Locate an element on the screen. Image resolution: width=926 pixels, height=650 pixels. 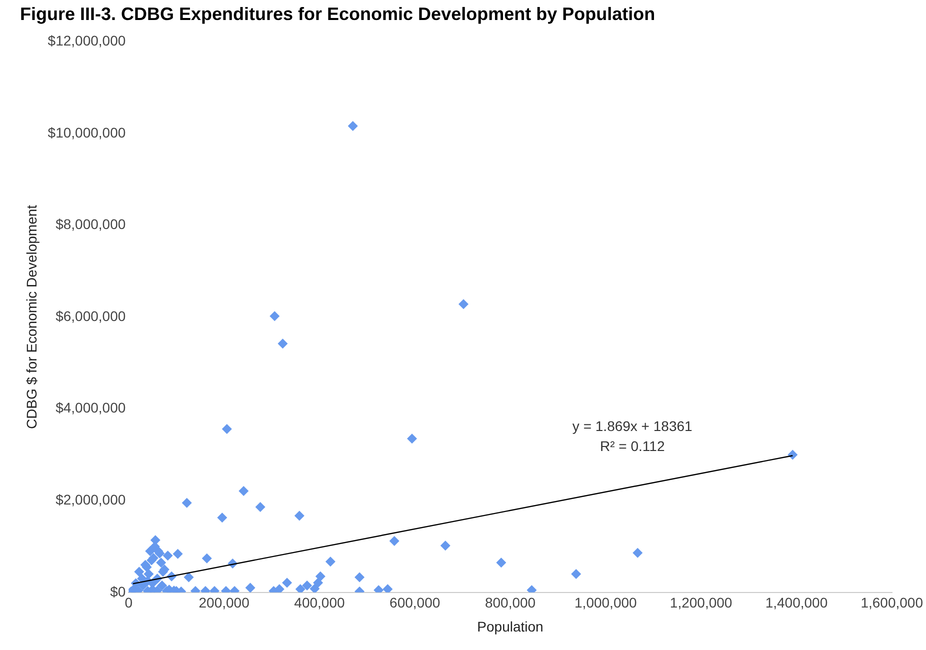
x-tick-label: 400,000 is located at coordinates (319, 602).